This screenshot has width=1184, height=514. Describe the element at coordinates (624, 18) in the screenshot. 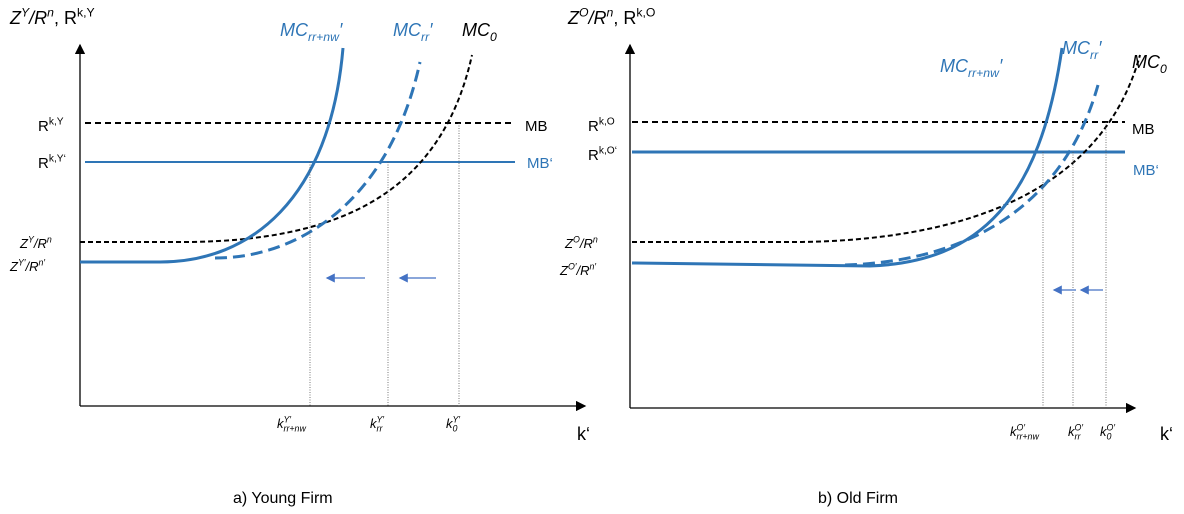

I see `label-part: , R` at that location.